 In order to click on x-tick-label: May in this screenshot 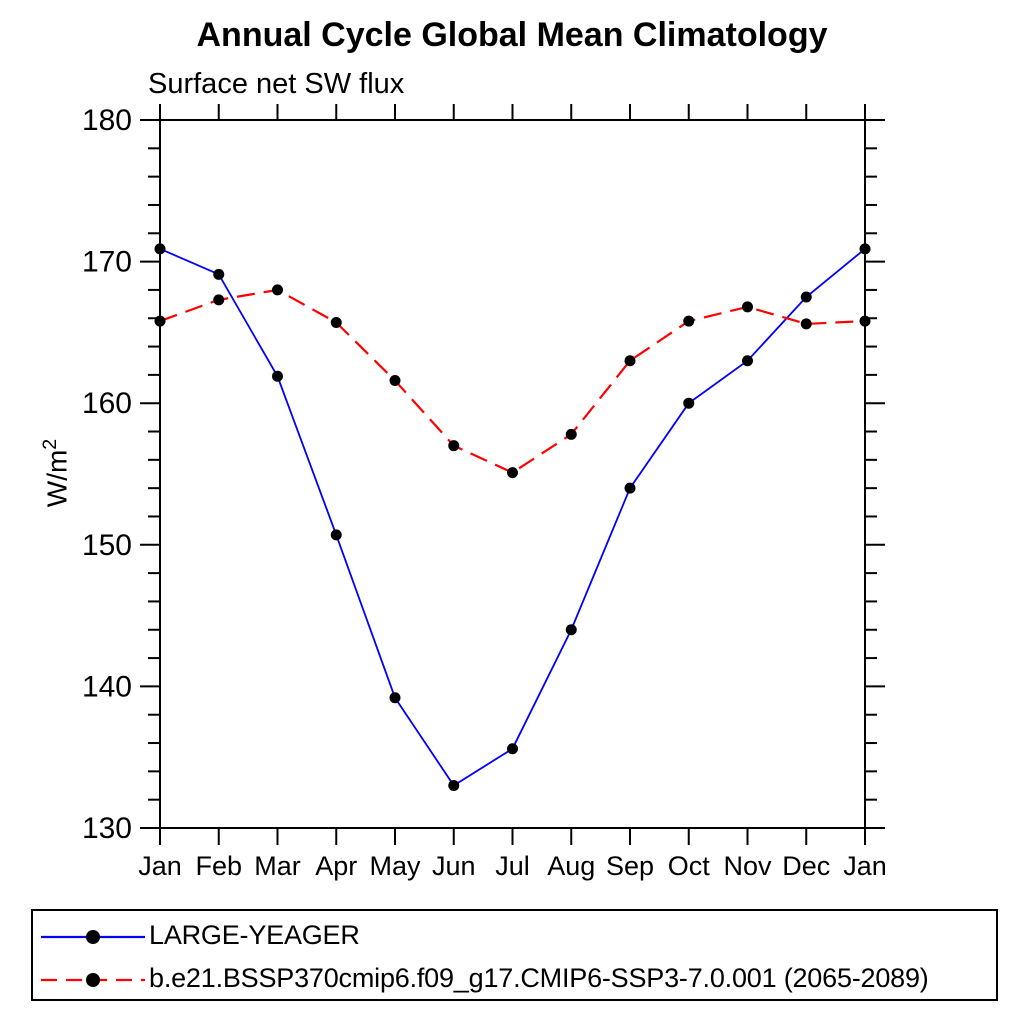, I will do `click(395, 866)`.